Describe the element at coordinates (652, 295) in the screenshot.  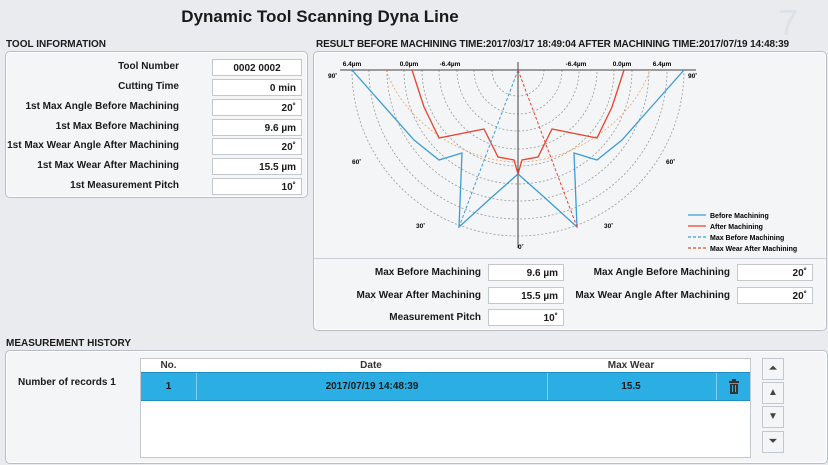
I see `summary-max-wear-angle-after-label: Max Wear Angle After Machining` at that location.